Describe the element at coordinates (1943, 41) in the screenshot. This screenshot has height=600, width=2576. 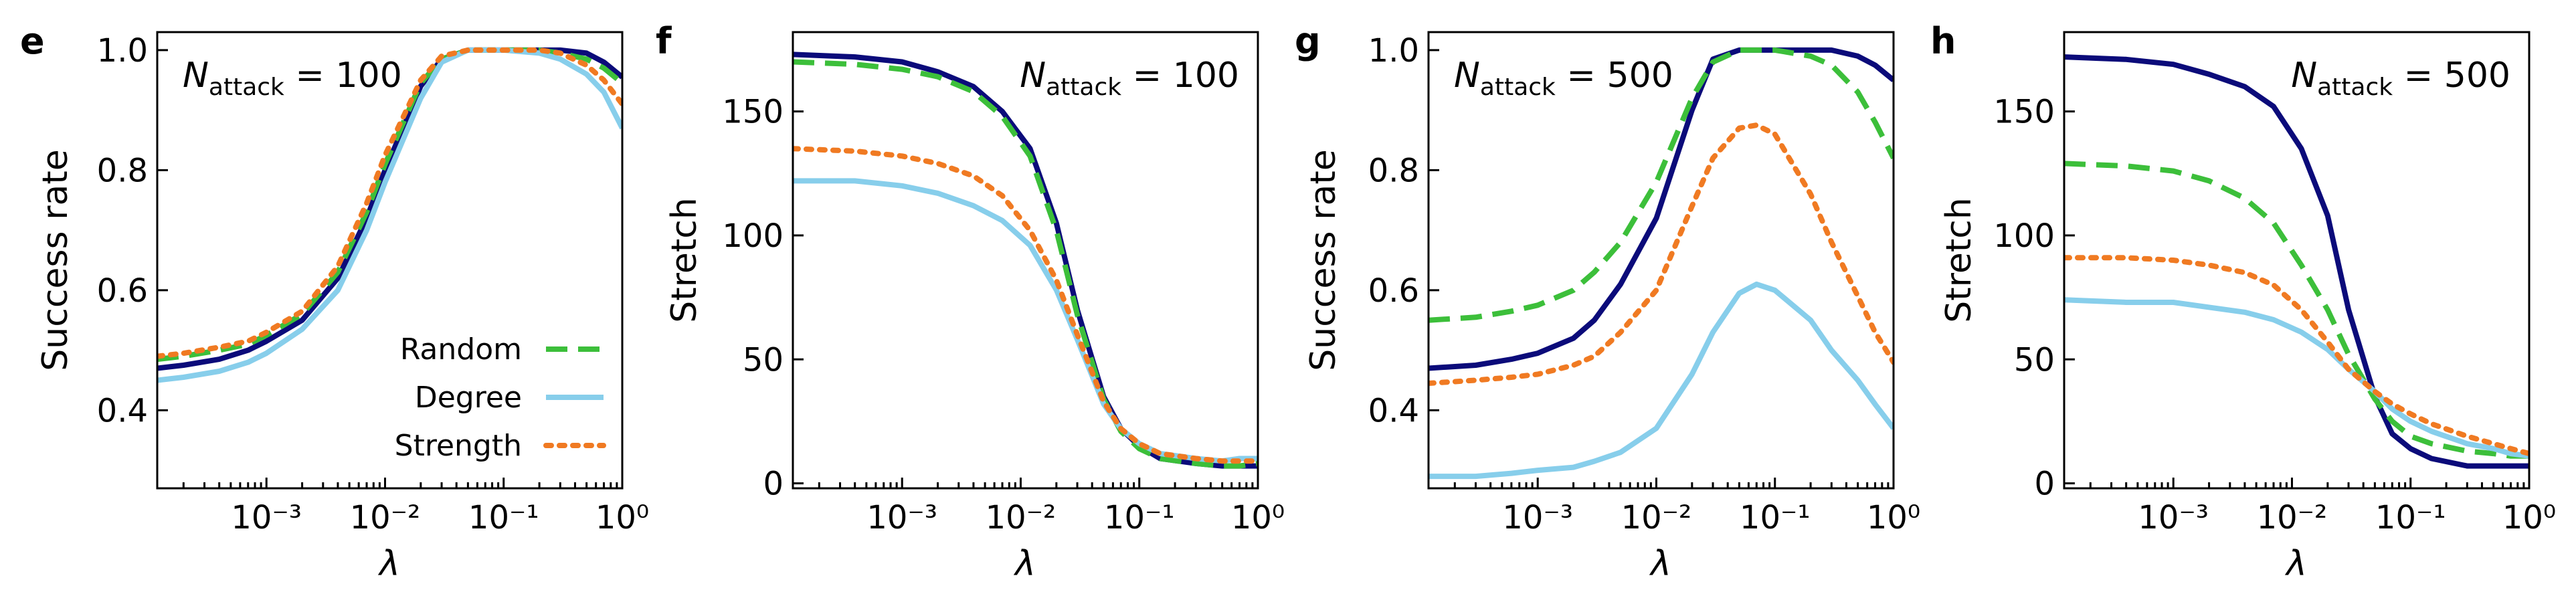
I see `panel-letter: h` at that location.